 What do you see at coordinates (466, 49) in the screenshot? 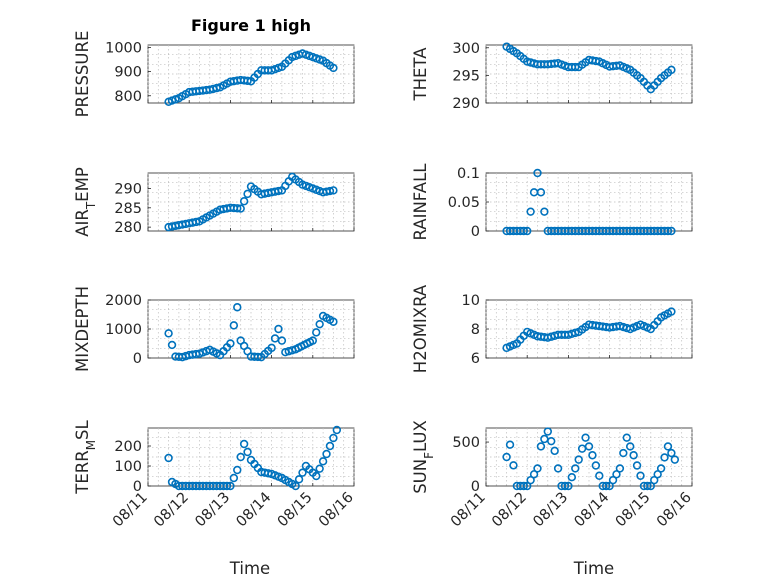
I see `y-tick-label: 300` at bounding box center [466, 49].